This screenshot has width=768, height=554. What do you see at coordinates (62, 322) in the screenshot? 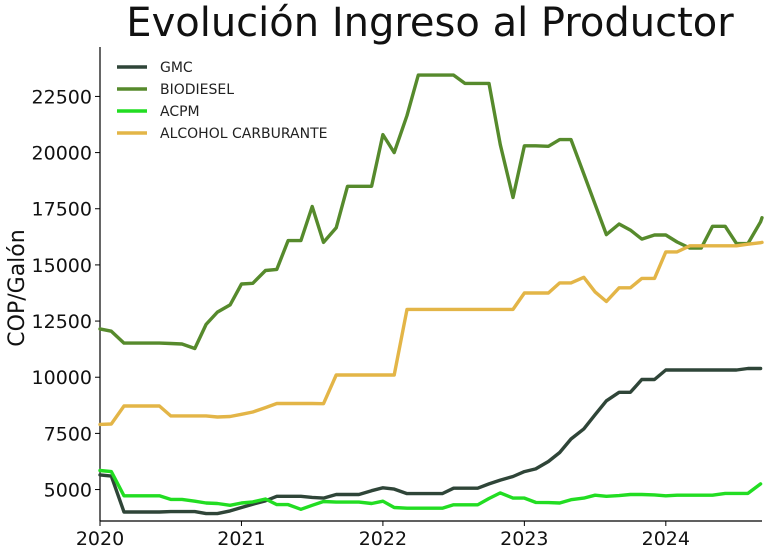
I see `y-tick-label: 12500` at bounding box center [62, 322].